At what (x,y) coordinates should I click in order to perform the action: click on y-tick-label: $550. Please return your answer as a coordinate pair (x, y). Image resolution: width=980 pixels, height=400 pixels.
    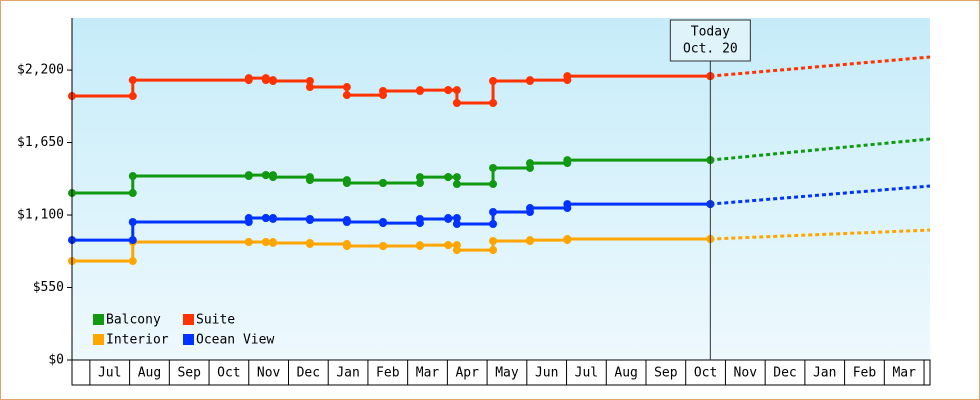
    Looking at the image, I should click on (48, 287).